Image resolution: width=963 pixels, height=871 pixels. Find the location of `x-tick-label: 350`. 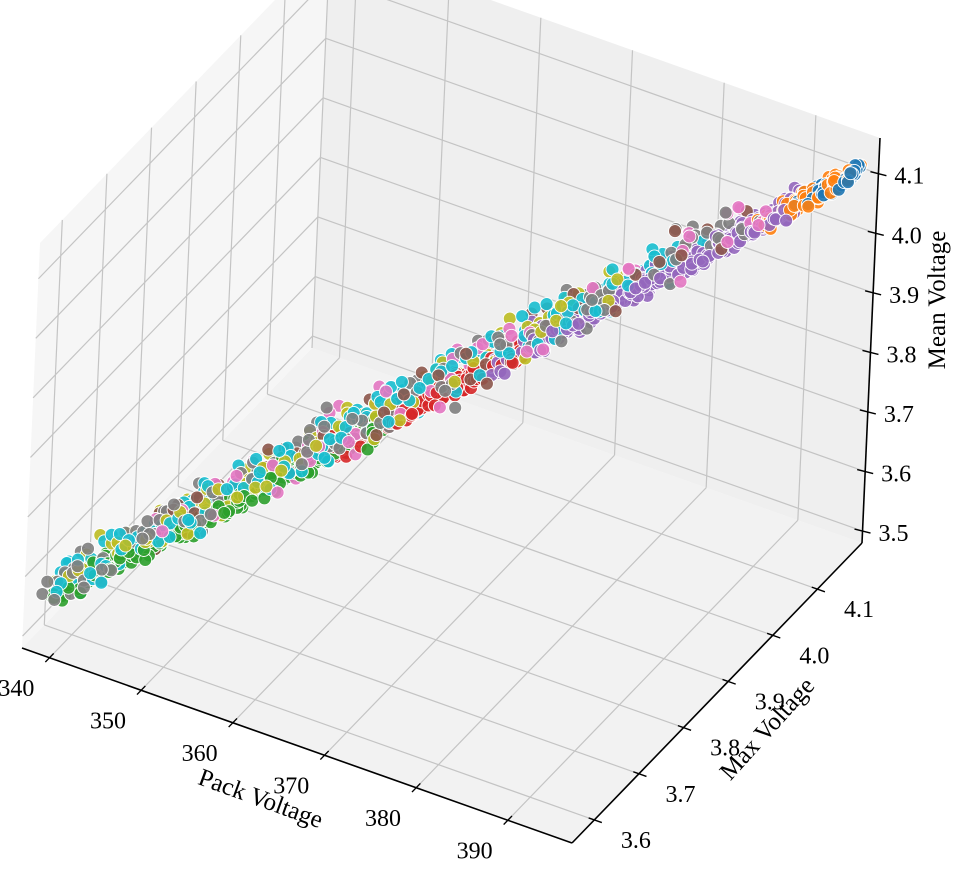

x-tick-label: 350 is located at coordinates (108, 721).